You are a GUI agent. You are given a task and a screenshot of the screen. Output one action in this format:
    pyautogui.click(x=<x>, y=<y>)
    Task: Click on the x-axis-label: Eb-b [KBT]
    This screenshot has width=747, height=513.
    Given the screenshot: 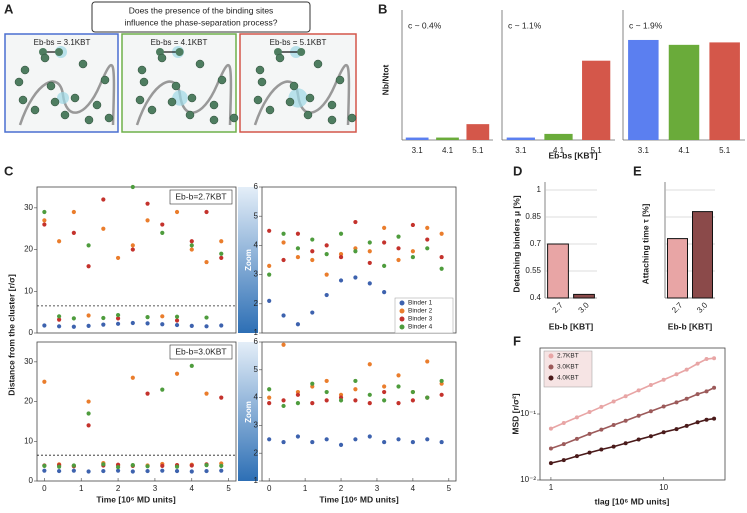 What is the action you would take?
    pyautogui.click(x=690, y=326)
    